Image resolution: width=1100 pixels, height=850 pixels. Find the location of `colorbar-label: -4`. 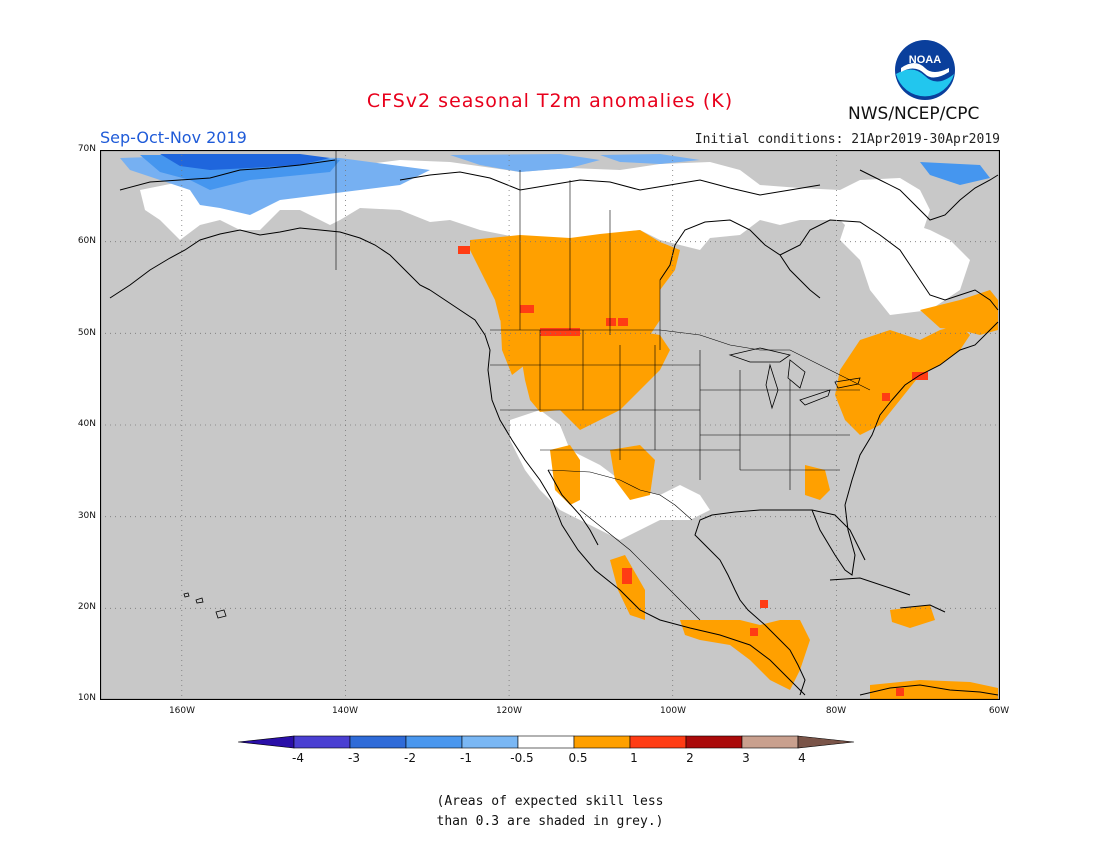

colorbar-label: -4 is located at coordinates (298, 758).